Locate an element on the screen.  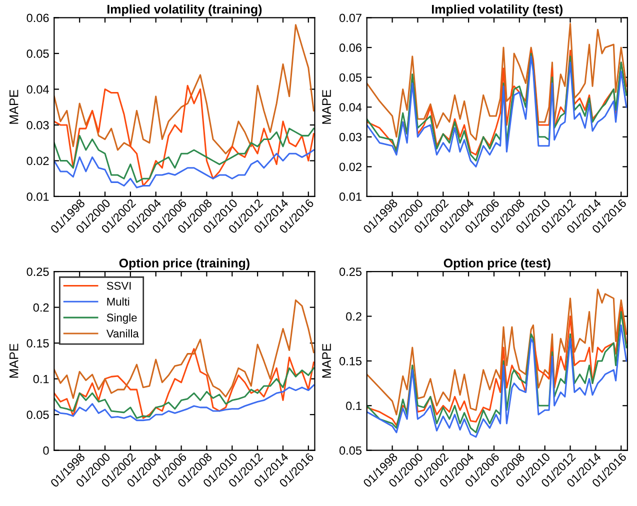
y-tick-label: 0.07 is located at coordinates (350, 18).